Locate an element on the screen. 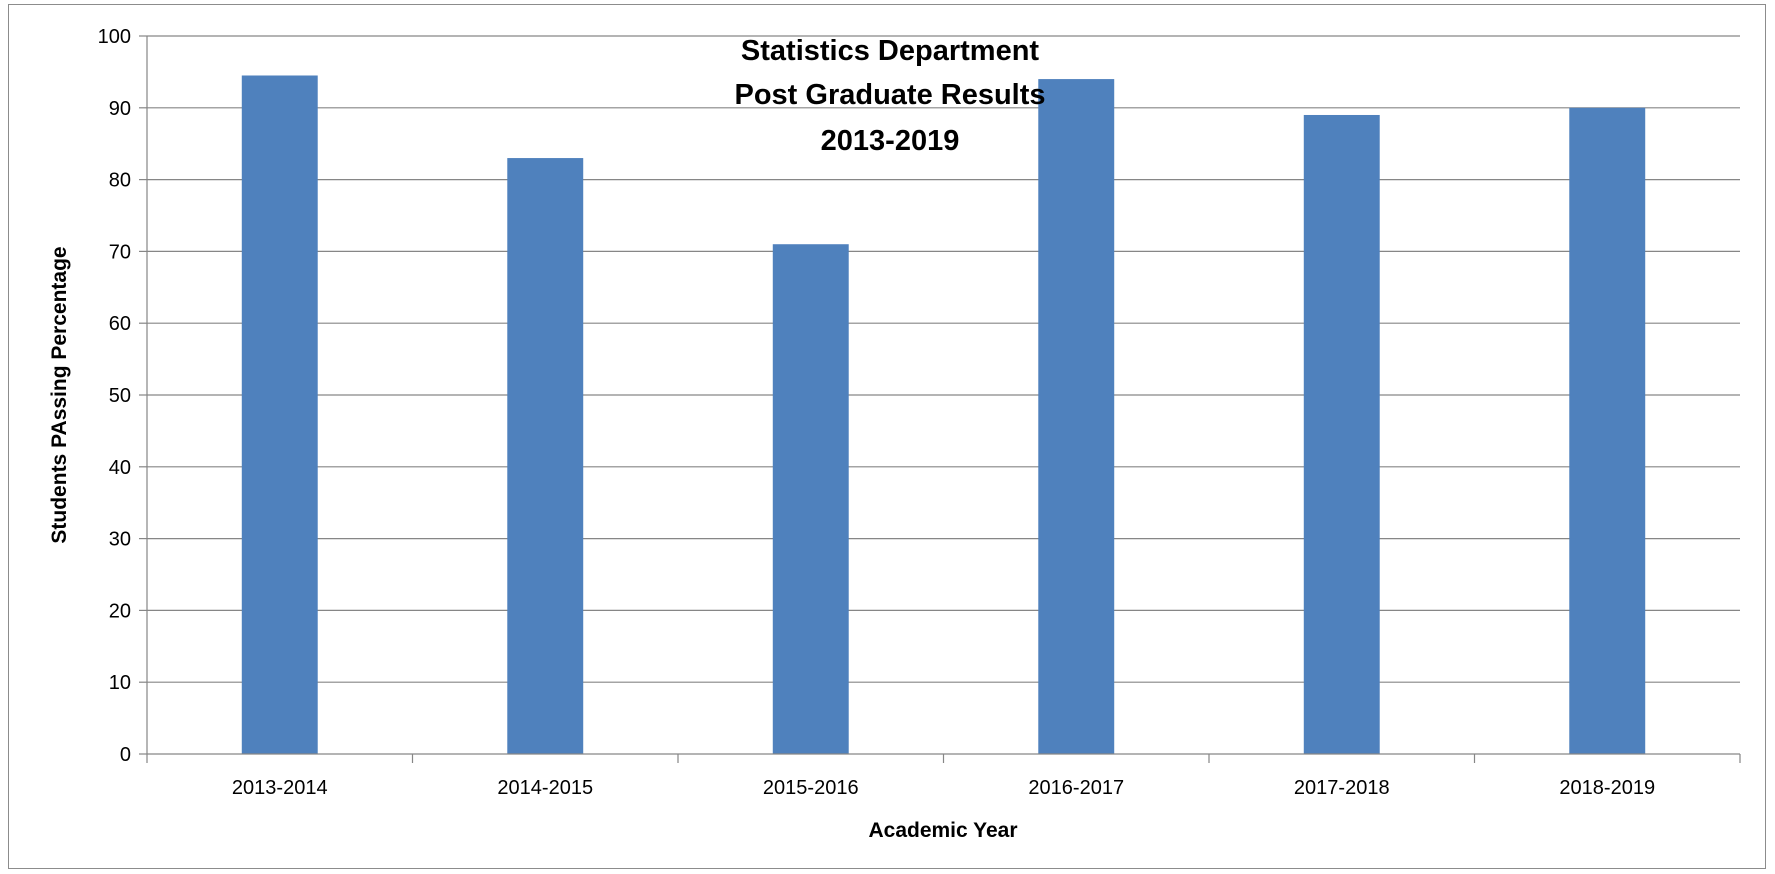  y-tick-label: 50 is located at coordinates (120, 396).